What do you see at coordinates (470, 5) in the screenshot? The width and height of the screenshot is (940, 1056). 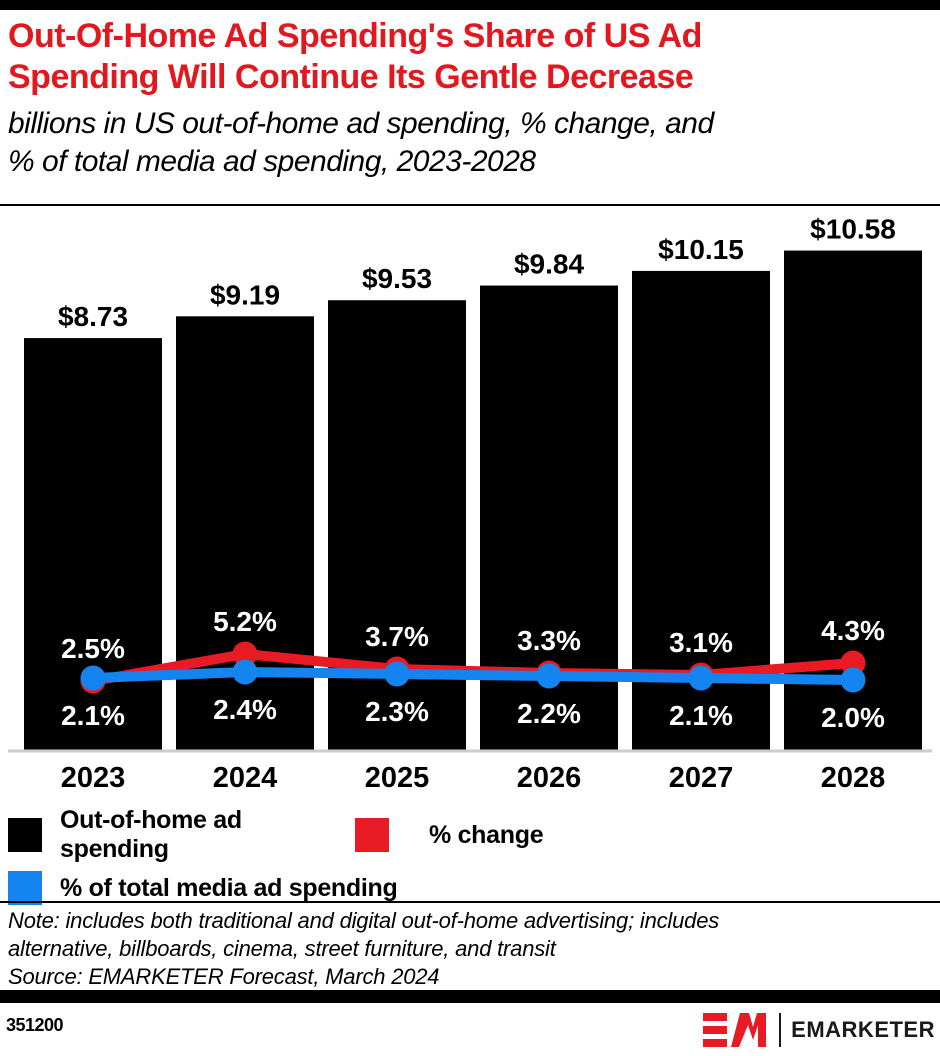 I see `top-border-bar` at bounding box center [470, 5].